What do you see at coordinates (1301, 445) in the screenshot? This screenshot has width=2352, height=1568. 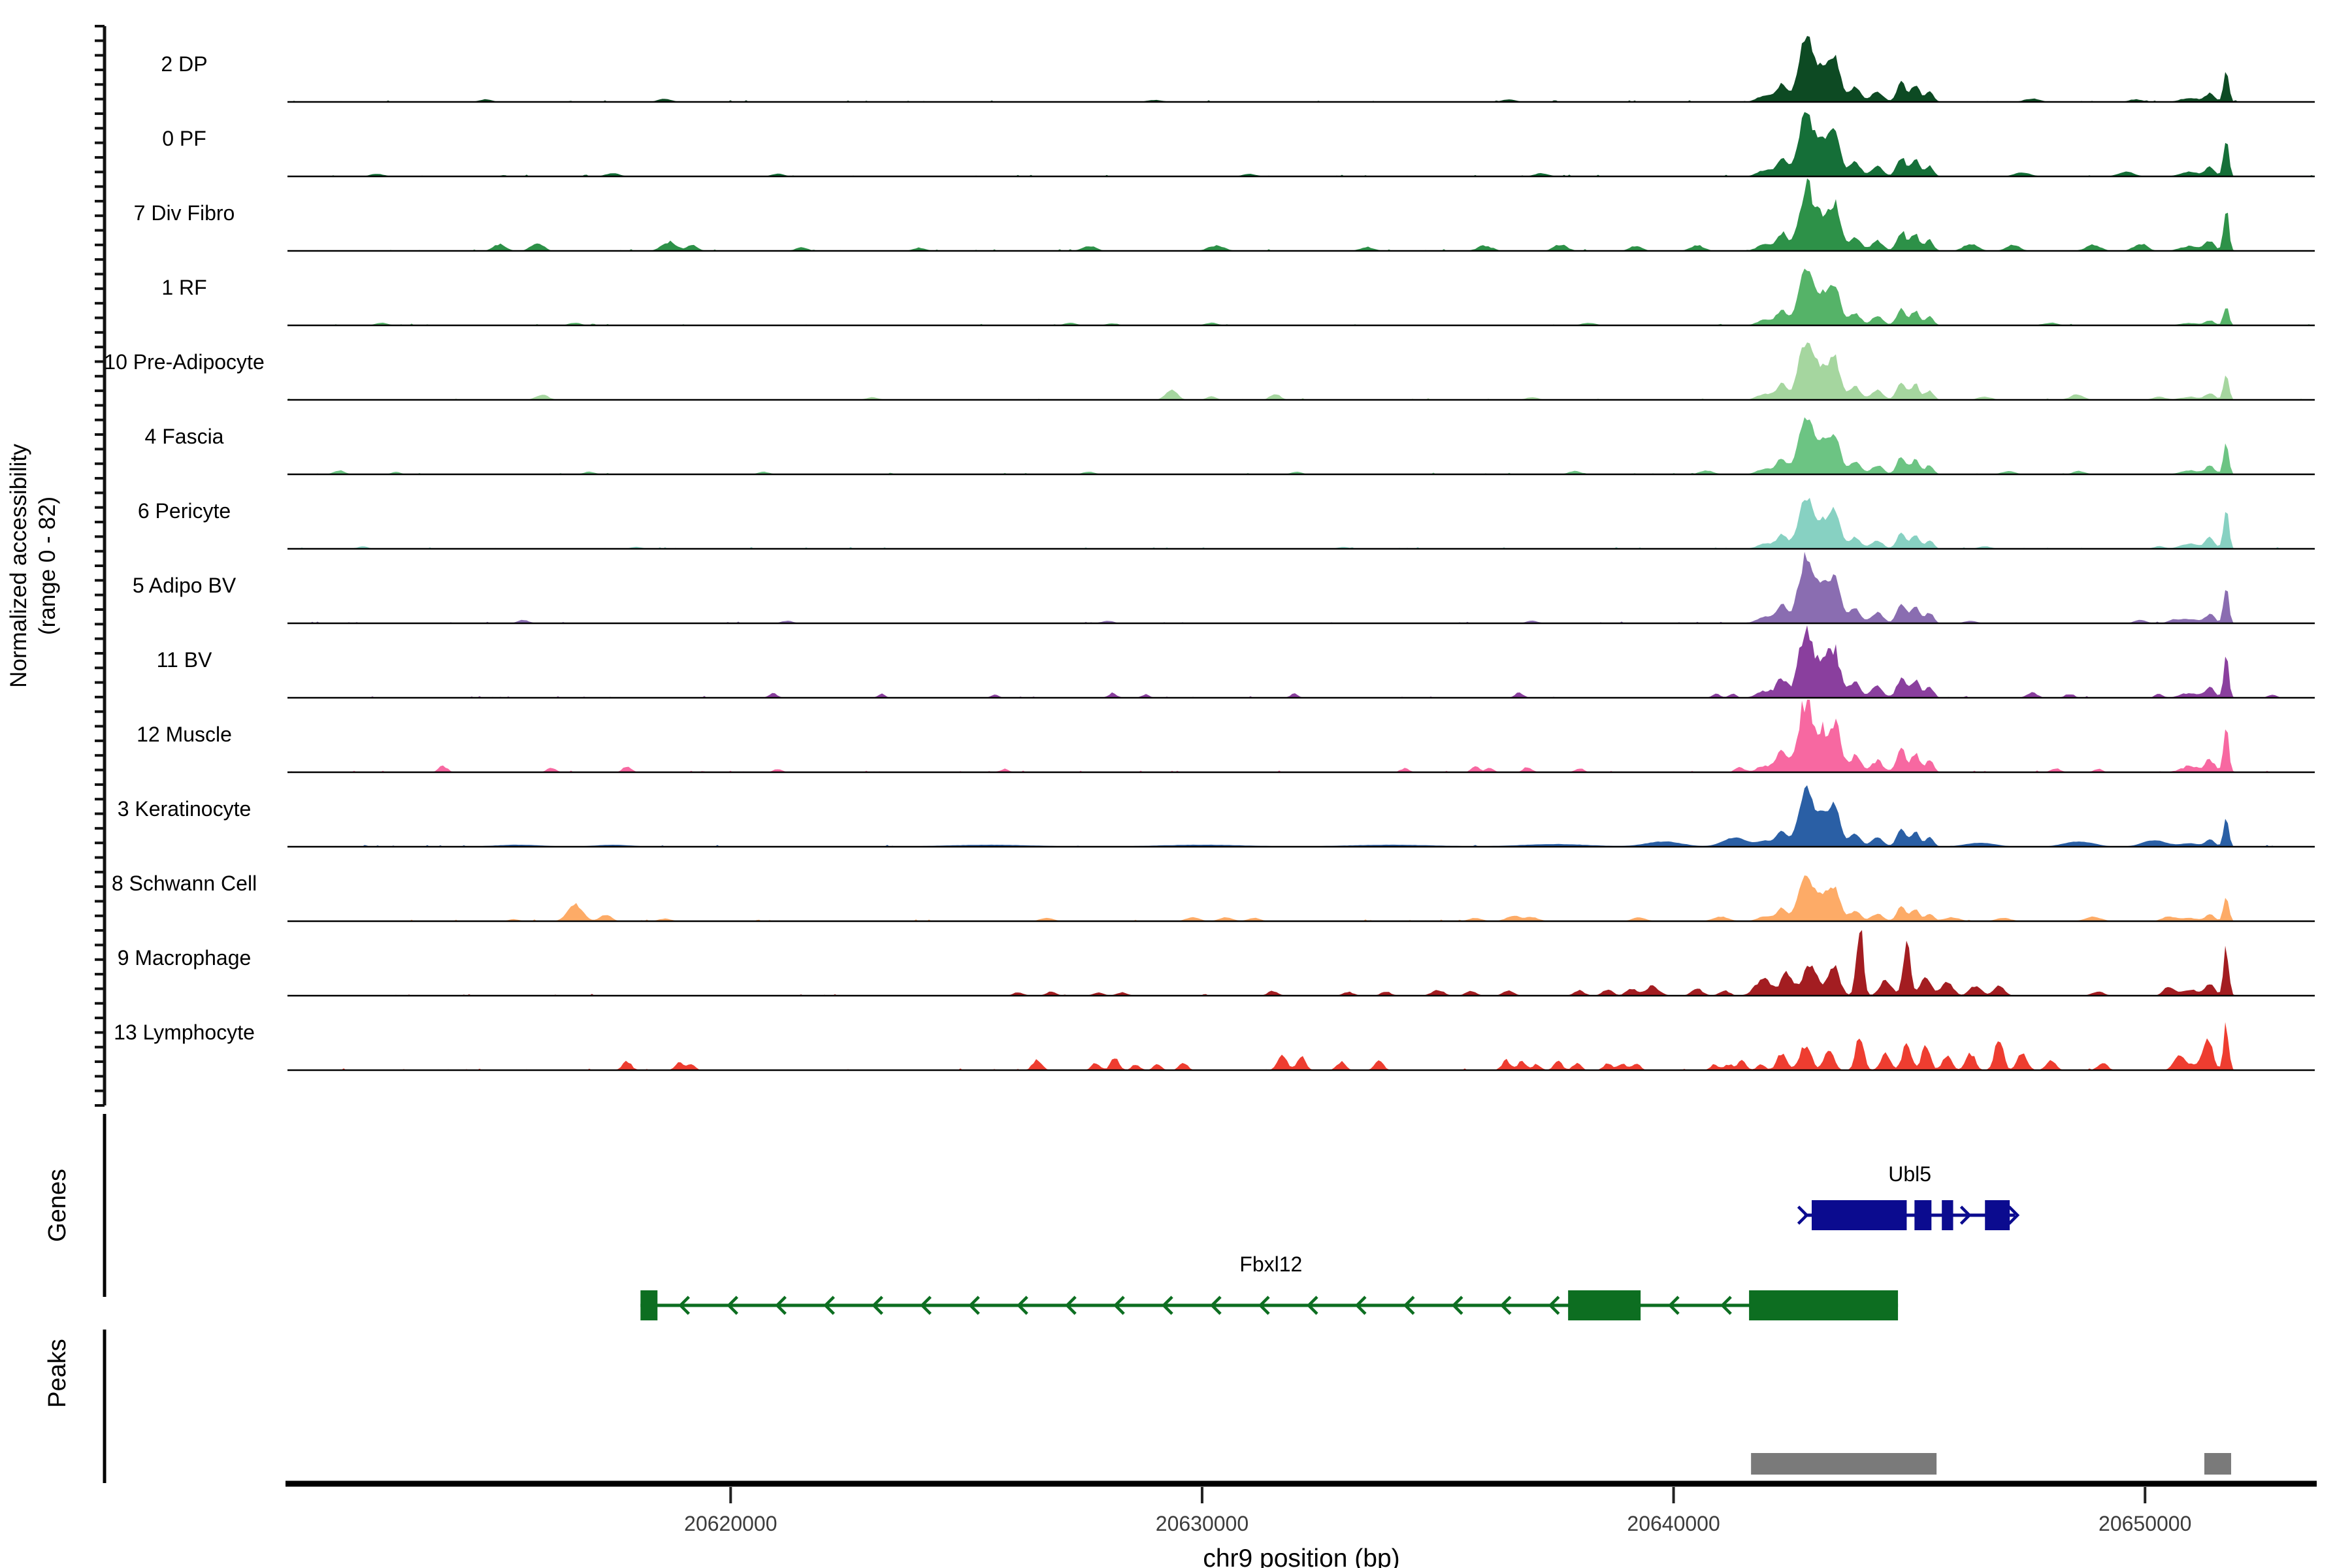 I see `coverage-area-4-fascia` at bounding box center [1301, 445].